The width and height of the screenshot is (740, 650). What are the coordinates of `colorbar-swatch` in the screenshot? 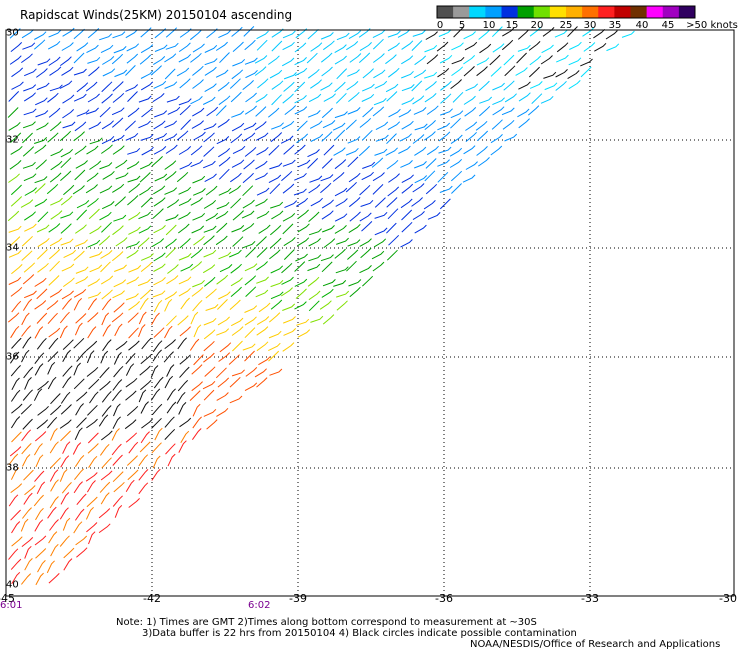 It's located at (574, 12).